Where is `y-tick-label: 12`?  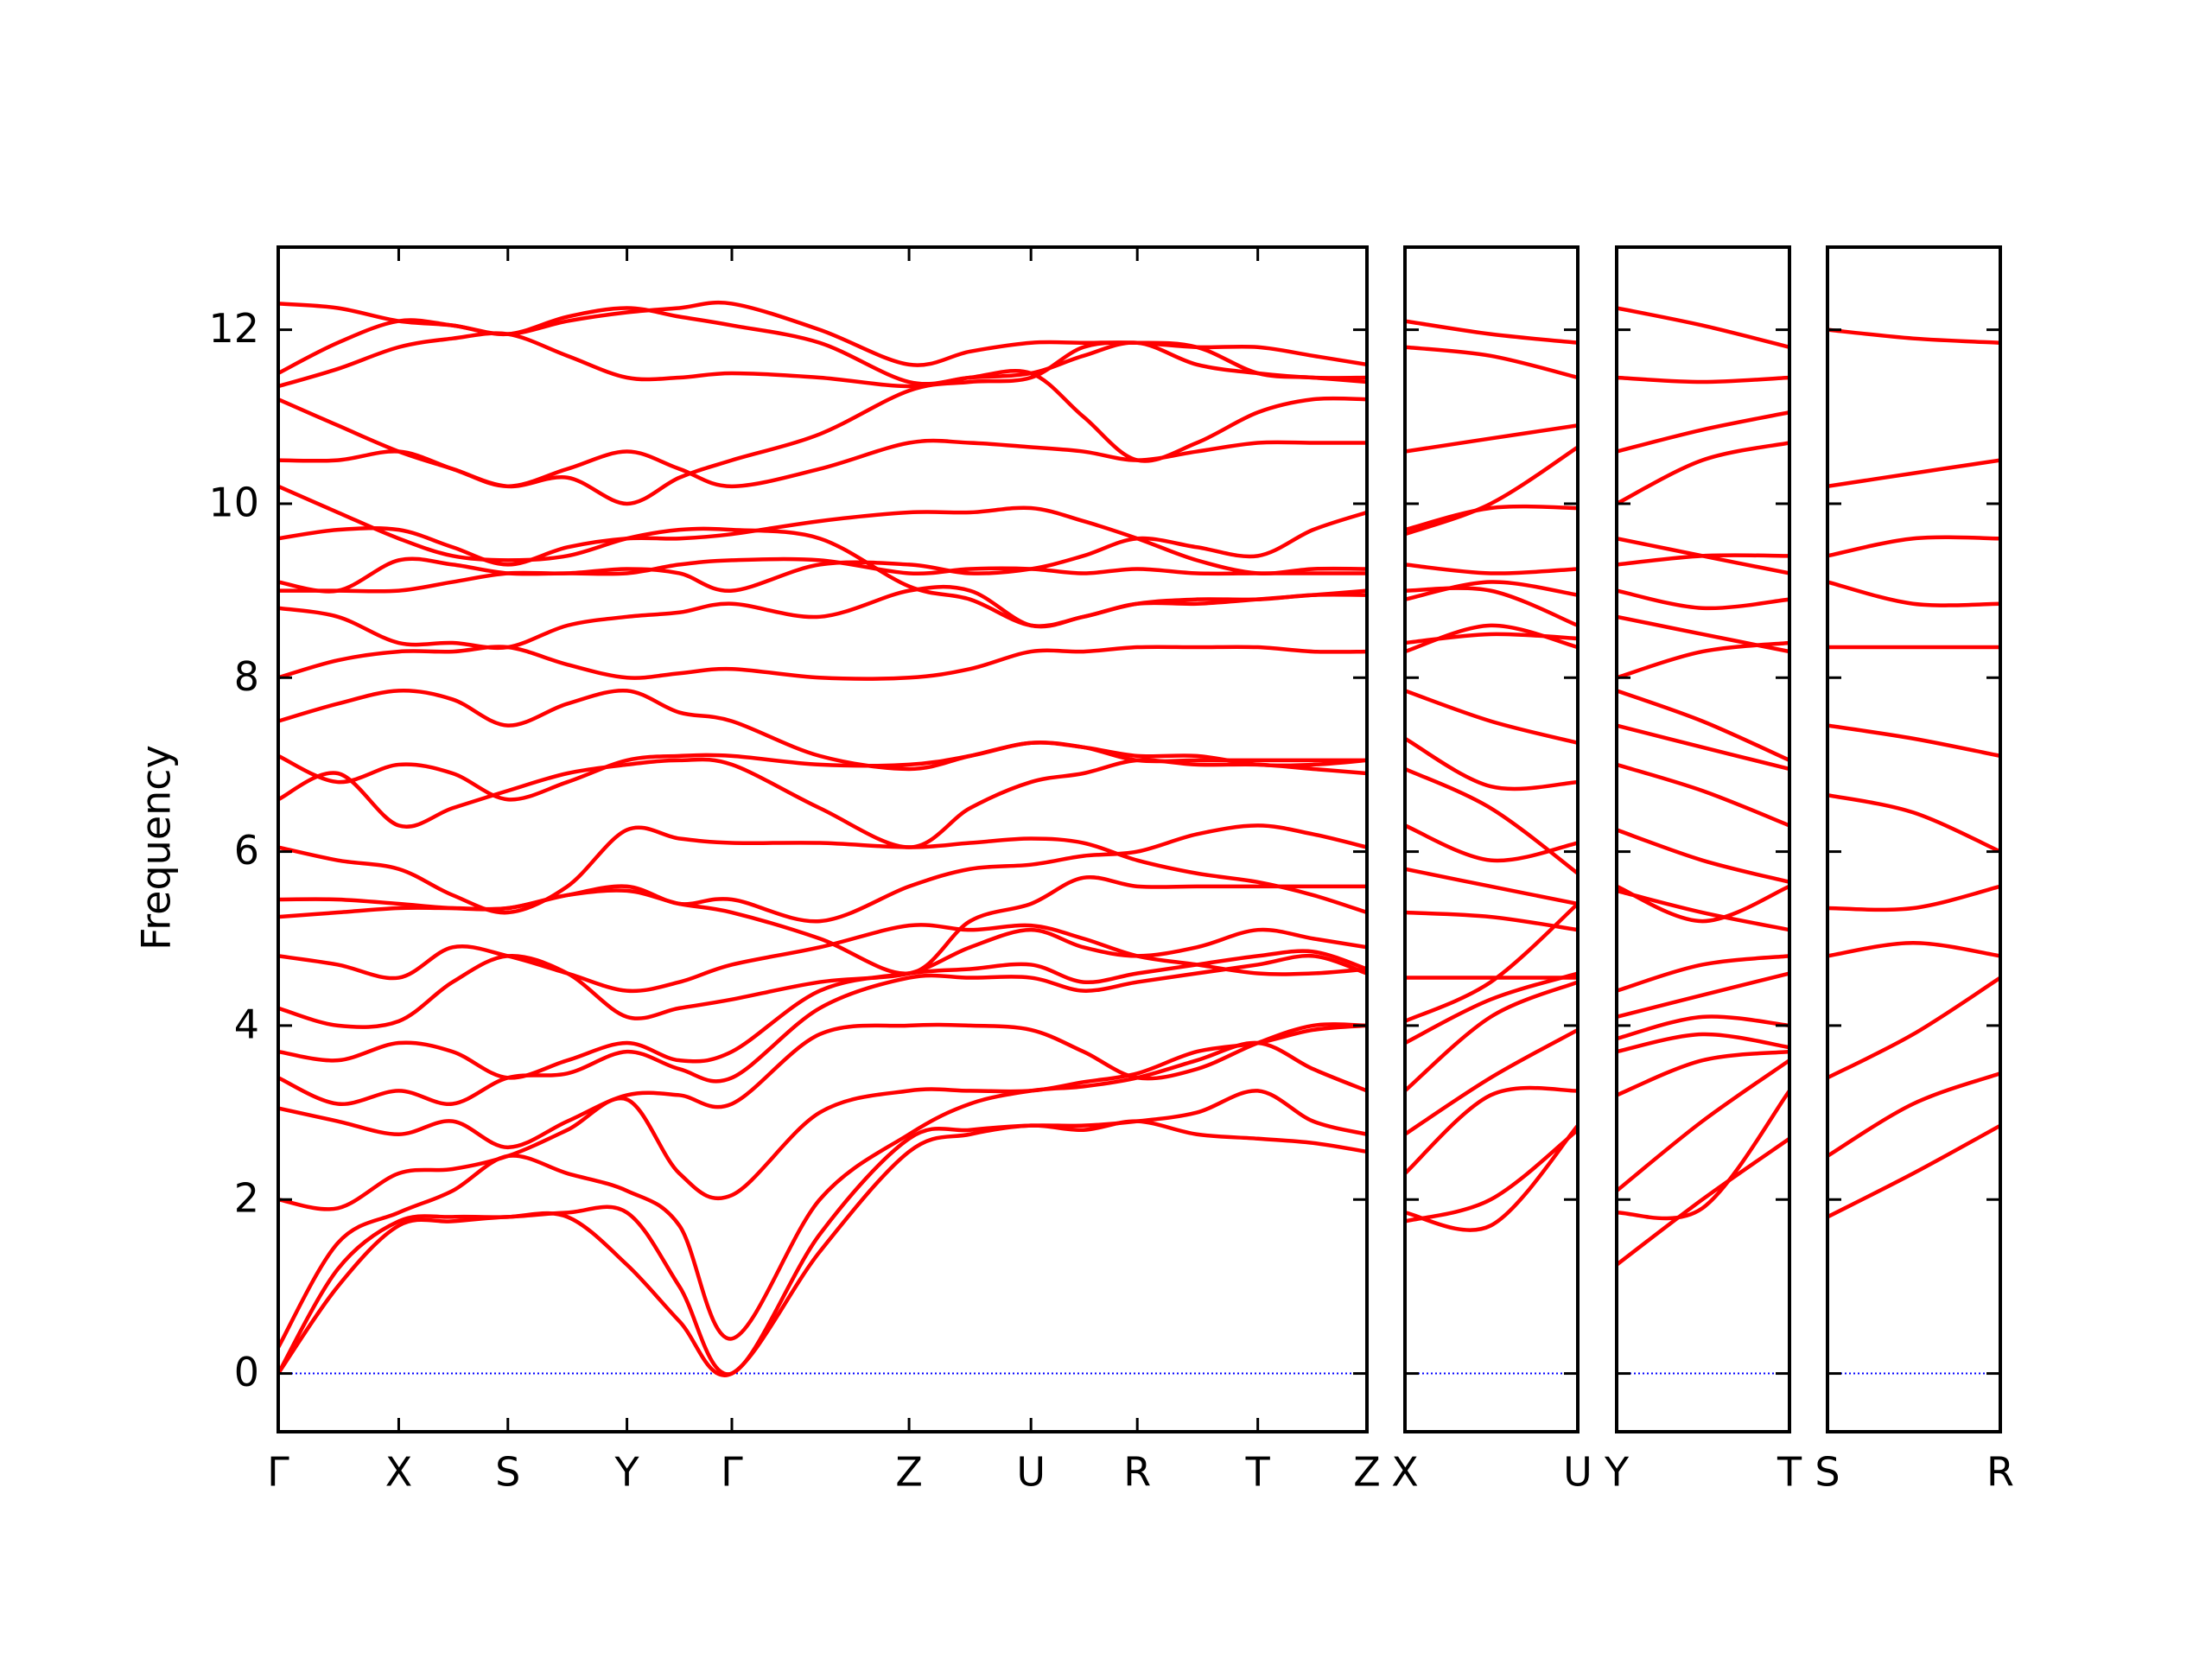
y-tick-label: 12 is located at coordinates (233, 328).